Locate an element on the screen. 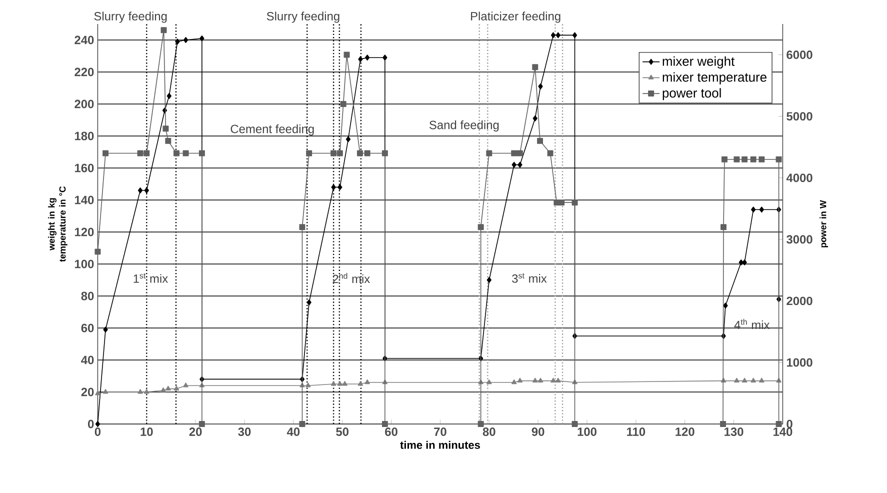 The width and height of the screenshot is (887, 493). x-tick-label: 60 is located at coordinates (391, 432).